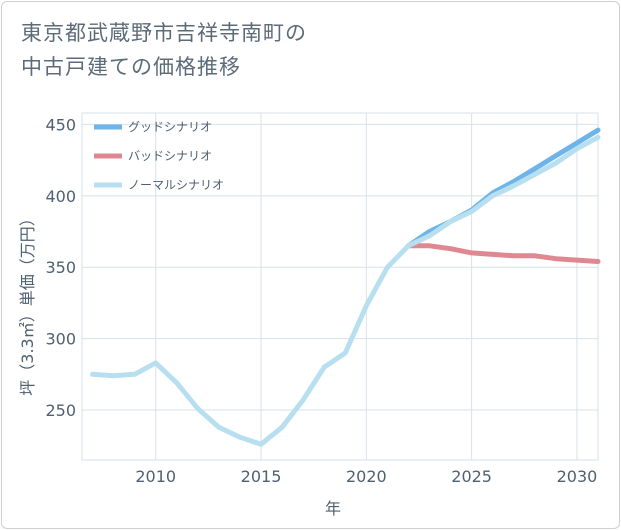  I want to click on x-tick-label-2015: 2015, so click(261, 476).